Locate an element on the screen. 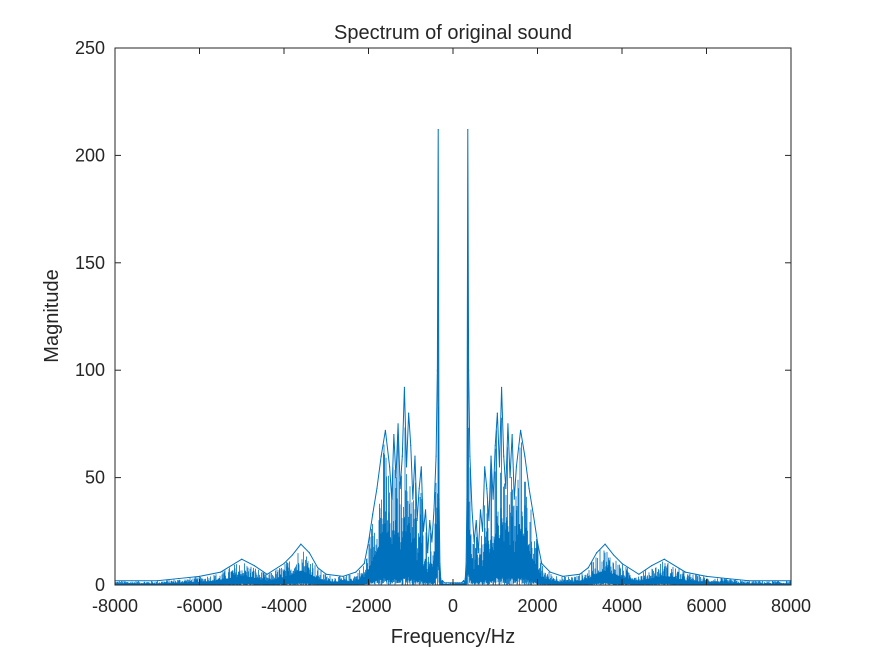 The height and width of the screenshot is (661, 875). x-tick-label: -4000 is located at coordinates (284, 606).